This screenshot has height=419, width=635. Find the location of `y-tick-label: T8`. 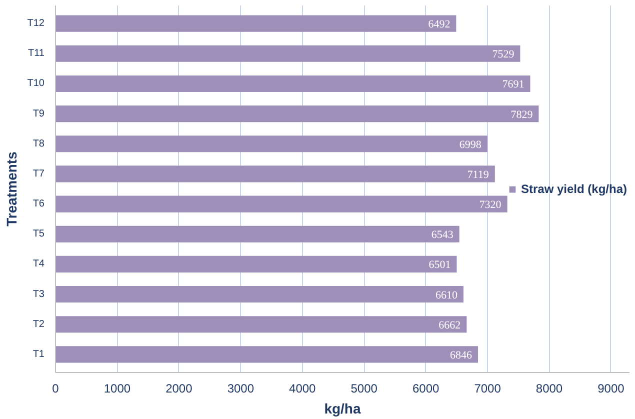

y-tick-label: T8 is located at coordinates (38, 144).